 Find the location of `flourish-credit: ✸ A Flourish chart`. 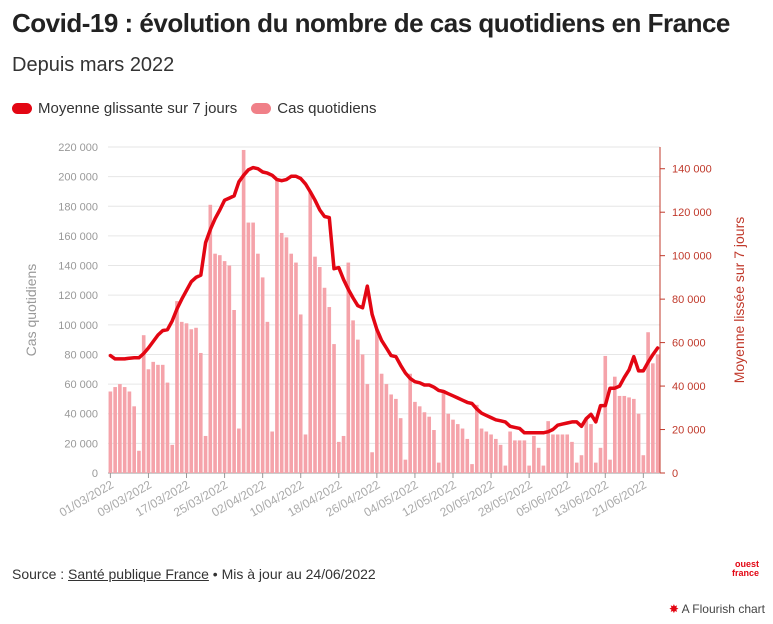

flourish-credit: ✸ A Flourish chart is located at coordinates (717, 609).